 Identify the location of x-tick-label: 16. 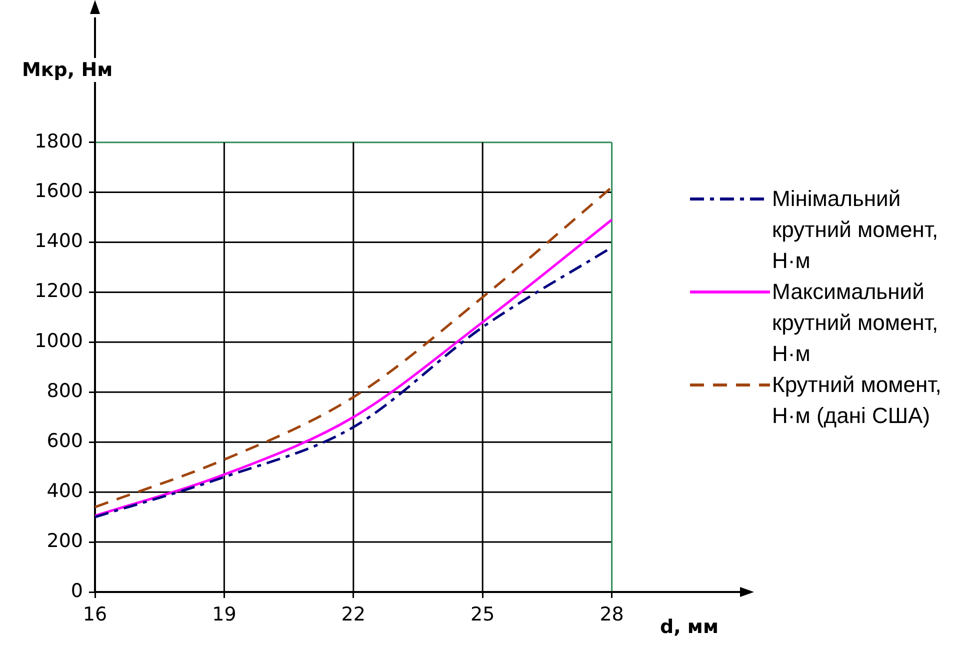
(95, 614).